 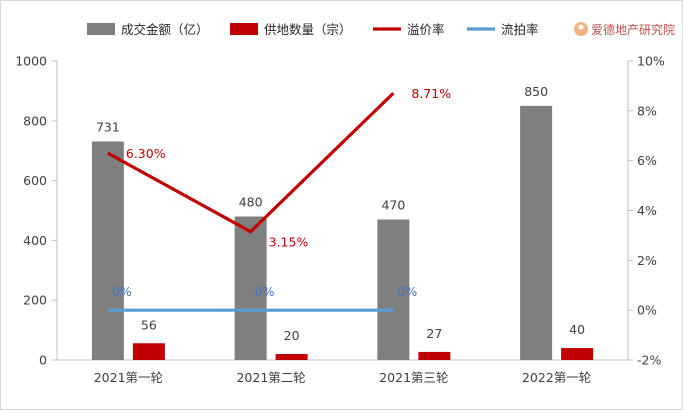 What do you see at coordinates (35, 300) in the screenshot?
I see `y-left-tick-label: 200` at bounding box center [35, 300].